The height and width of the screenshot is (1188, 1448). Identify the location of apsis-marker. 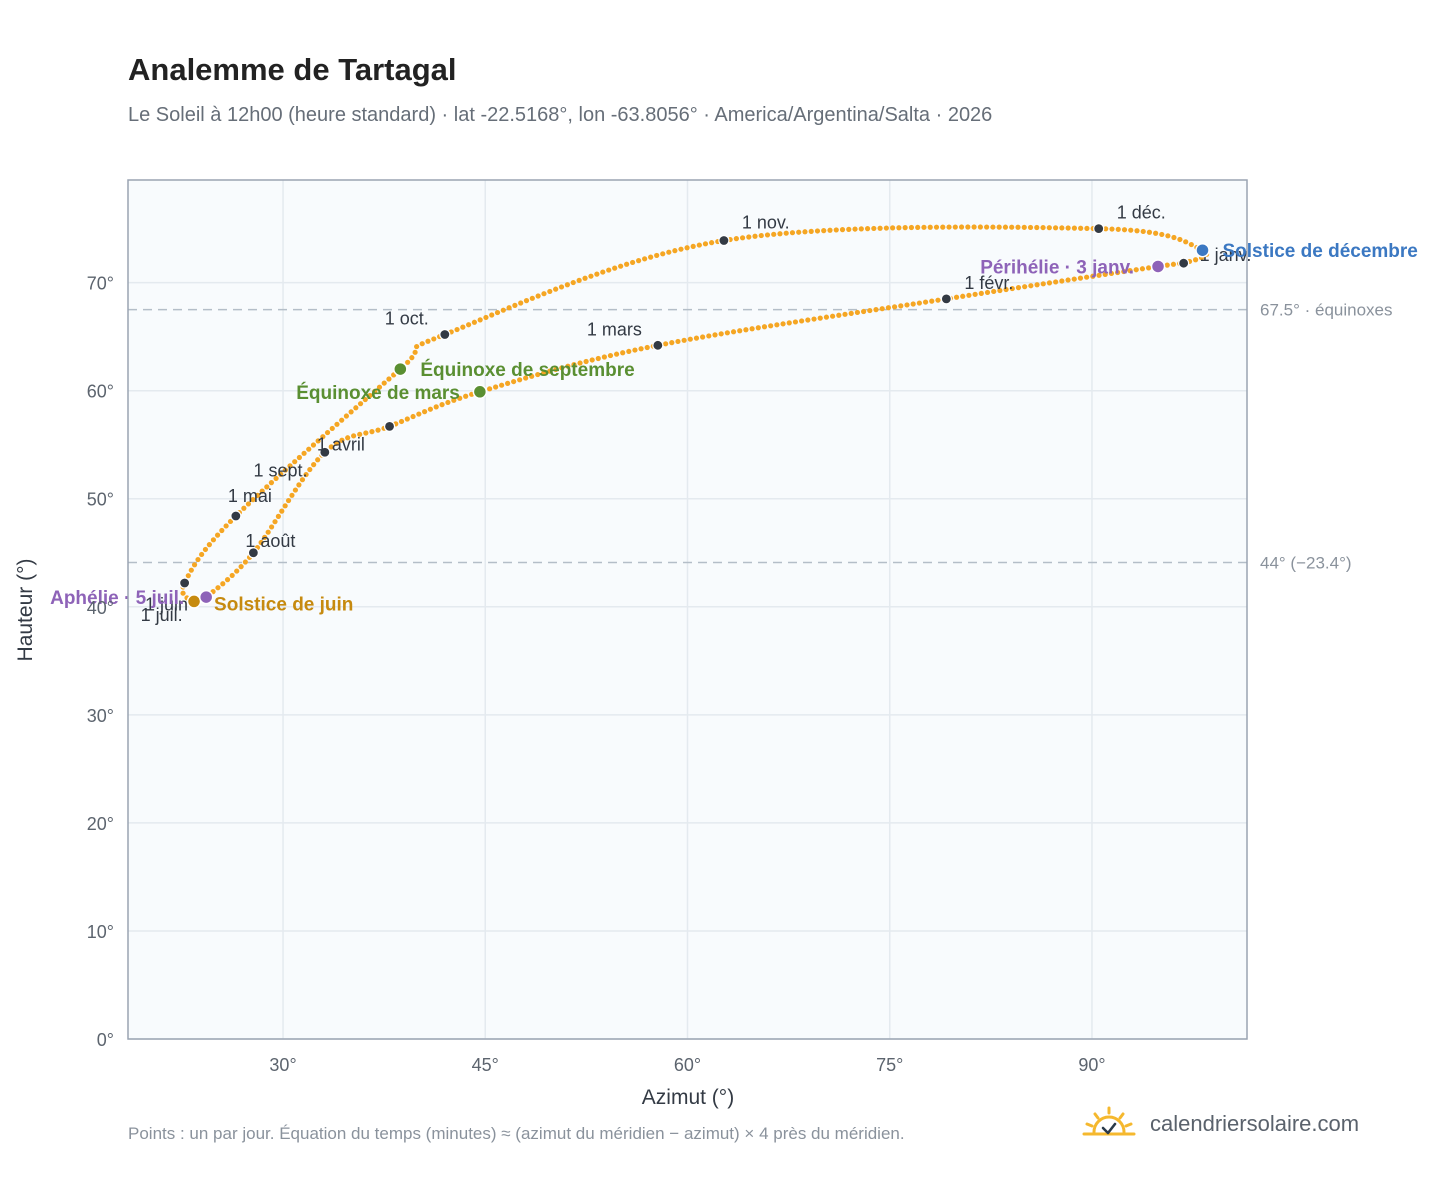
(1158, 266).